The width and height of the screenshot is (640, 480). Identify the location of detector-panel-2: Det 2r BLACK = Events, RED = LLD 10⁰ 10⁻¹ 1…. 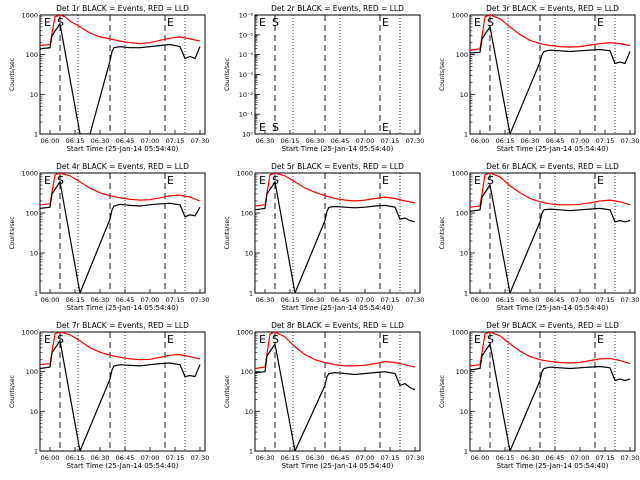
(324, 78).